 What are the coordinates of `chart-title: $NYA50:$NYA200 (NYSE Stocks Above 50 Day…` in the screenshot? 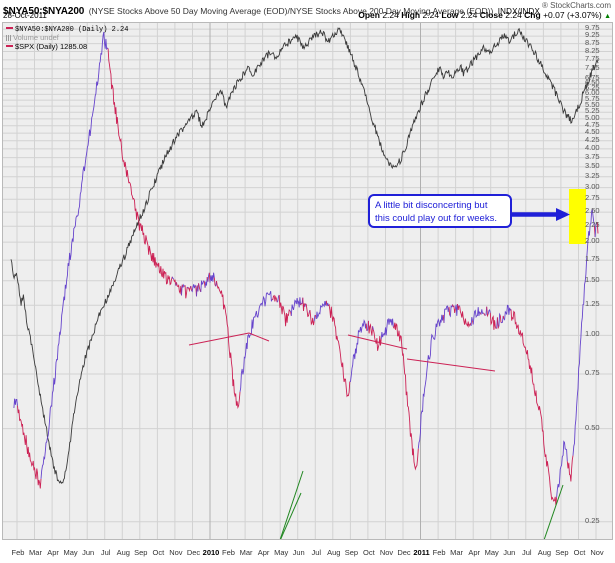 It's located at (271, 10).